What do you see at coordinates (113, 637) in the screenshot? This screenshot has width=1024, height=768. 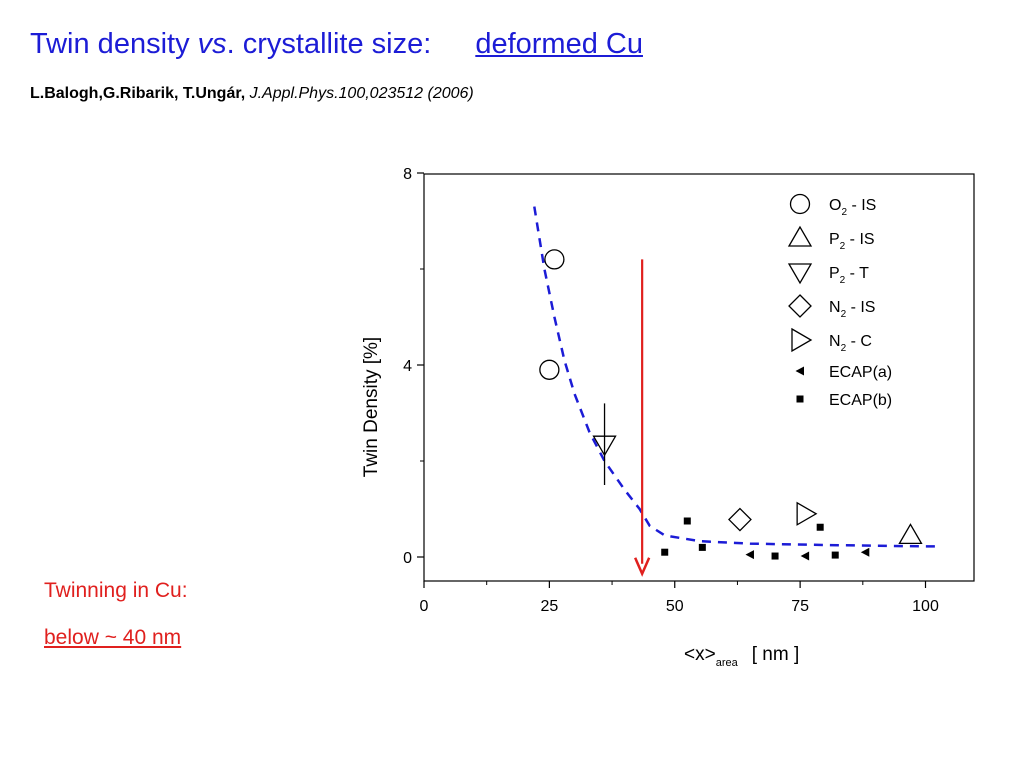 I see `twinning-threshold-note: below ~ 40 nm` at bounding box center [113, 637].